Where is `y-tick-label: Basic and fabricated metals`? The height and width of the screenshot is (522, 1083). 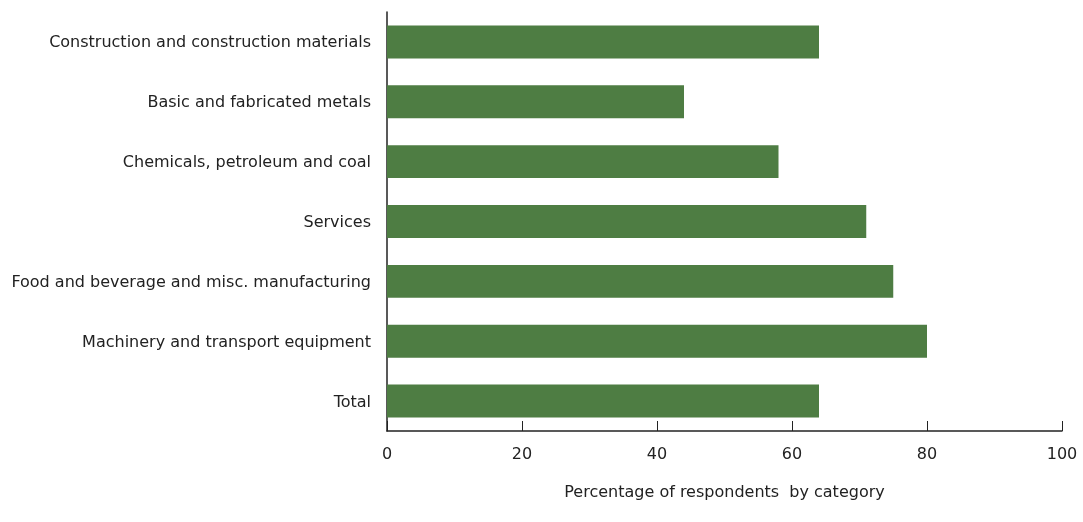
y-tick-label: Basic and fabricated metals is located at coordinates (259, 102).